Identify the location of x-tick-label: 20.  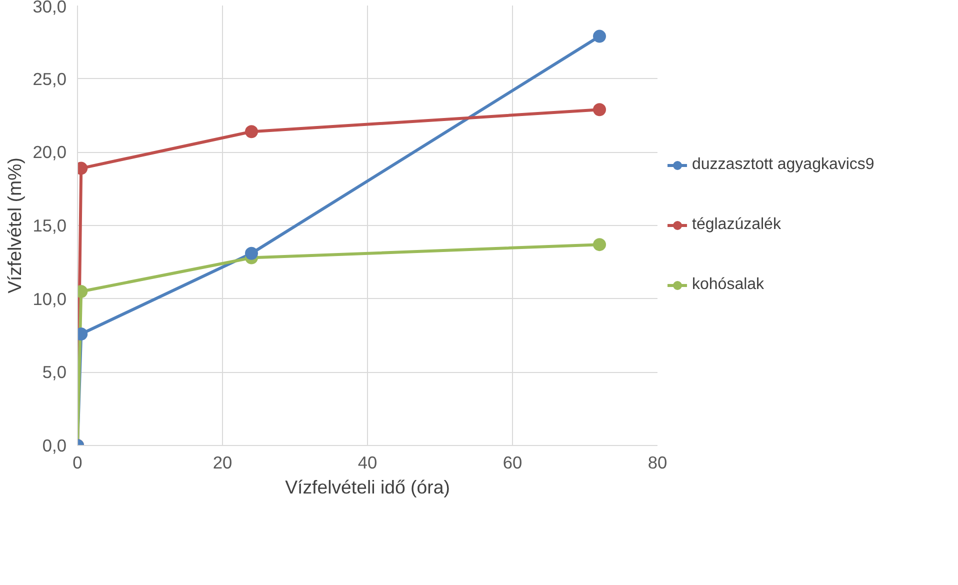
(222, 462).